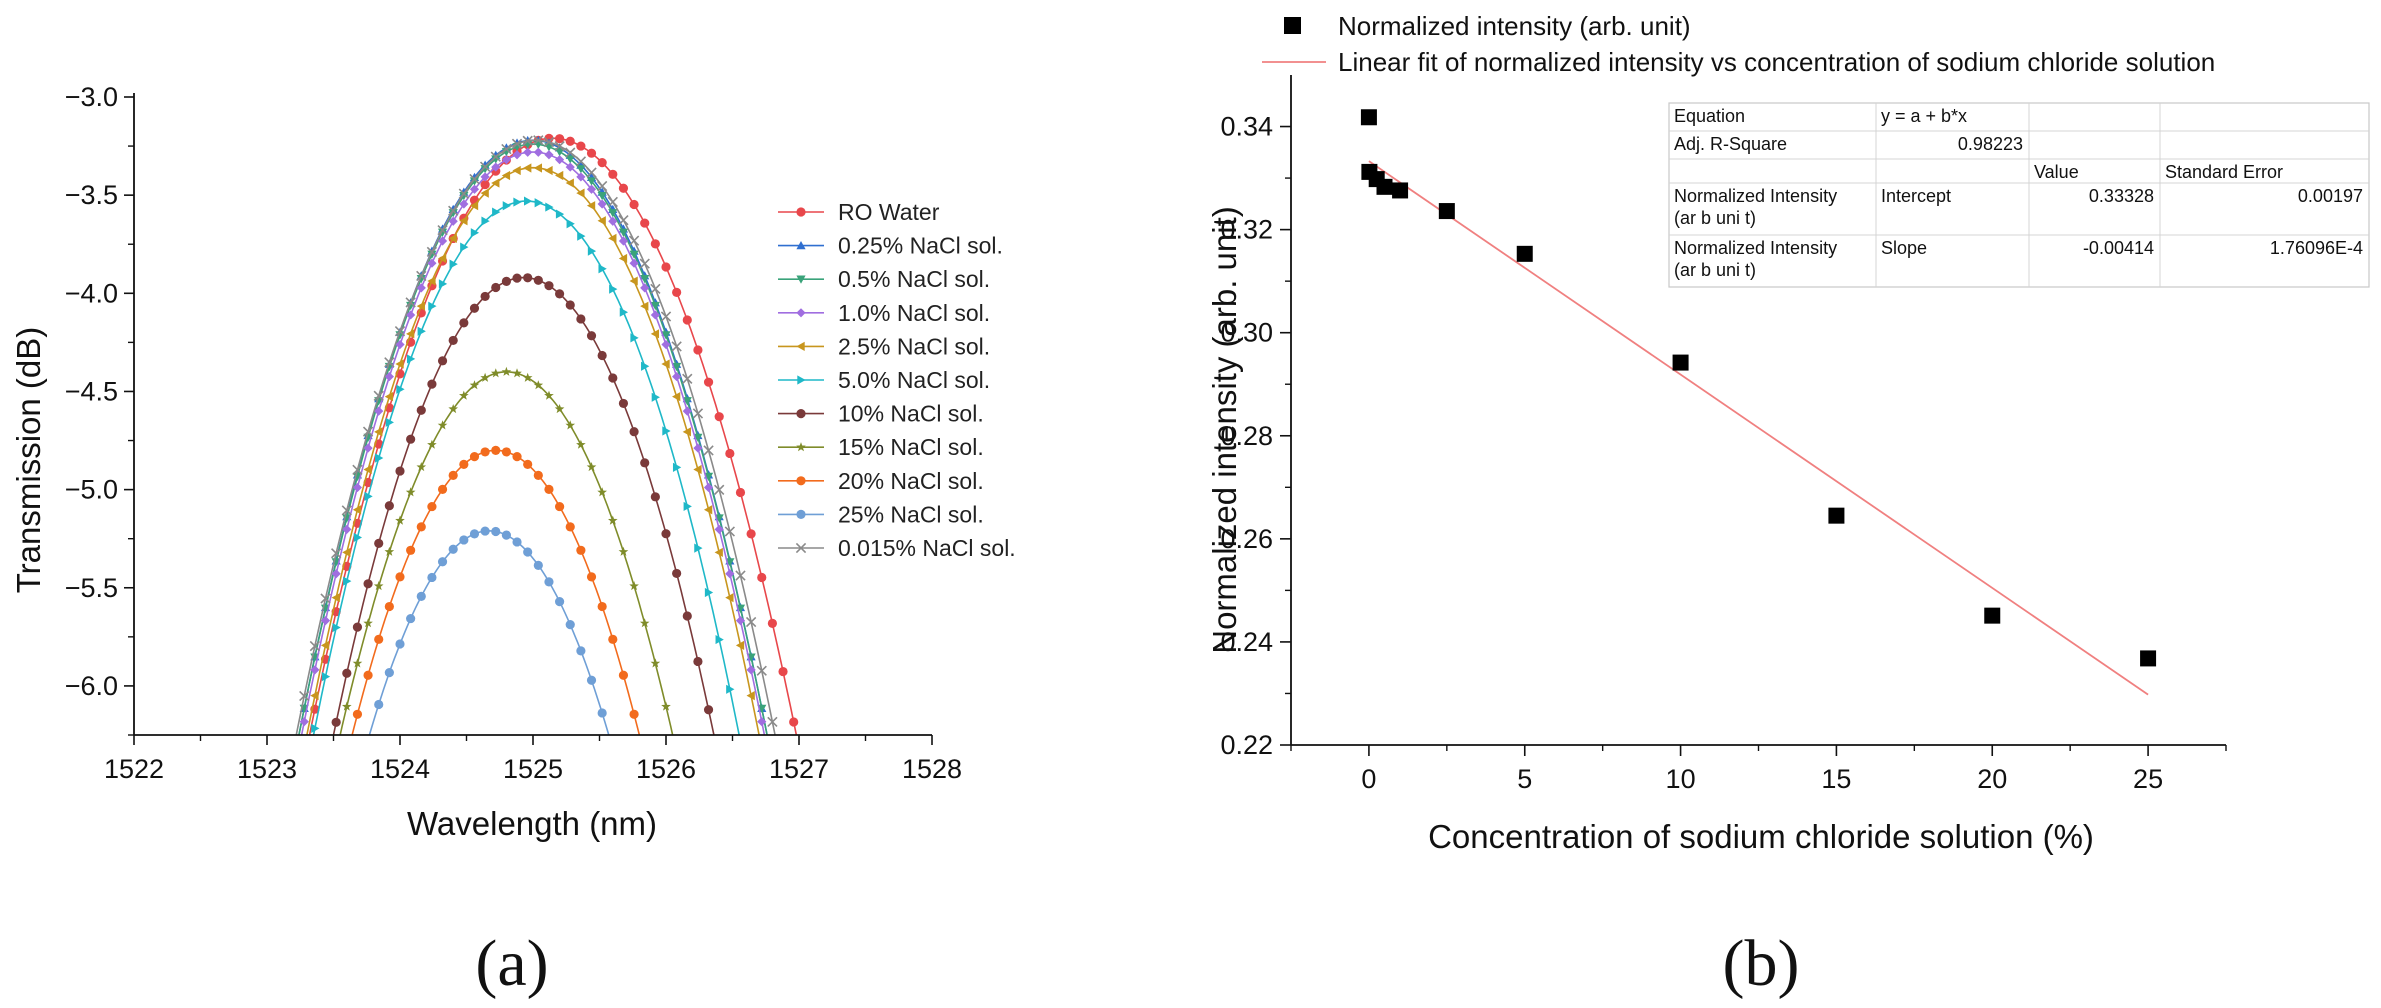 The height and width of the screenshot is (1008, 2381). I want to click on panel-a-legend-label: 5.0% NaCl sol., so click(914, 380).